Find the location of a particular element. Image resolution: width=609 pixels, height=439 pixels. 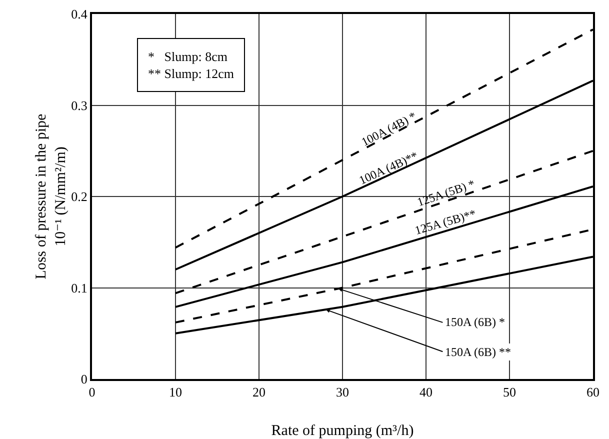

x-tick-label: 20 is located at coordinates (259, 392).